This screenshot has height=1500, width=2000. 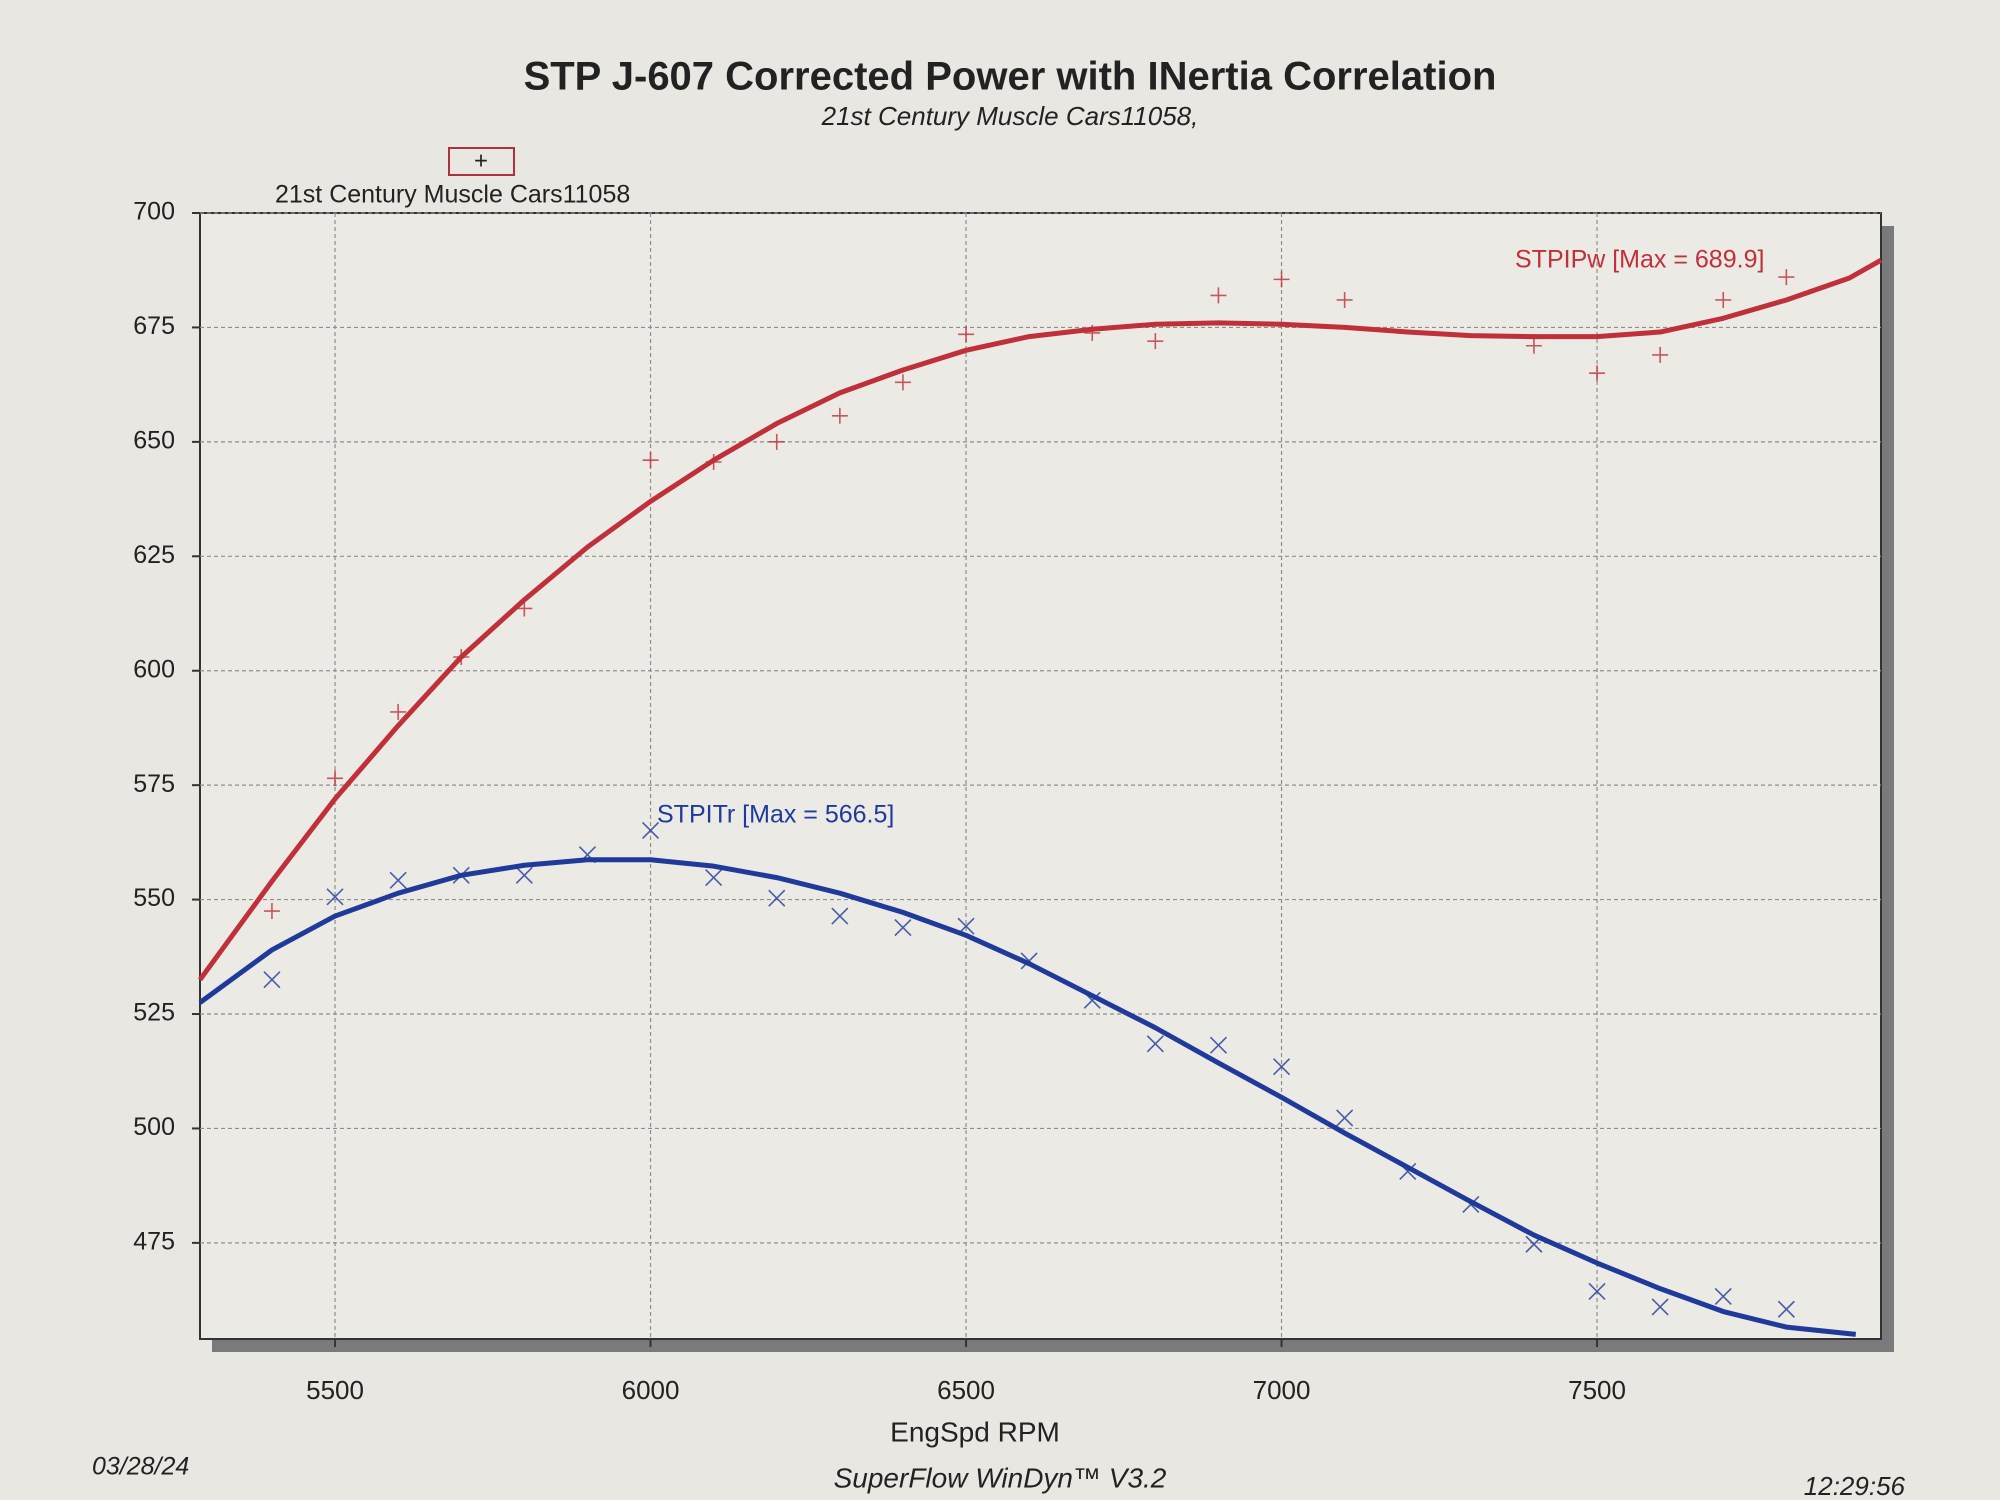 I want to click on series-label: STPITr [Max = 566.5], so click(x=775, y=815).